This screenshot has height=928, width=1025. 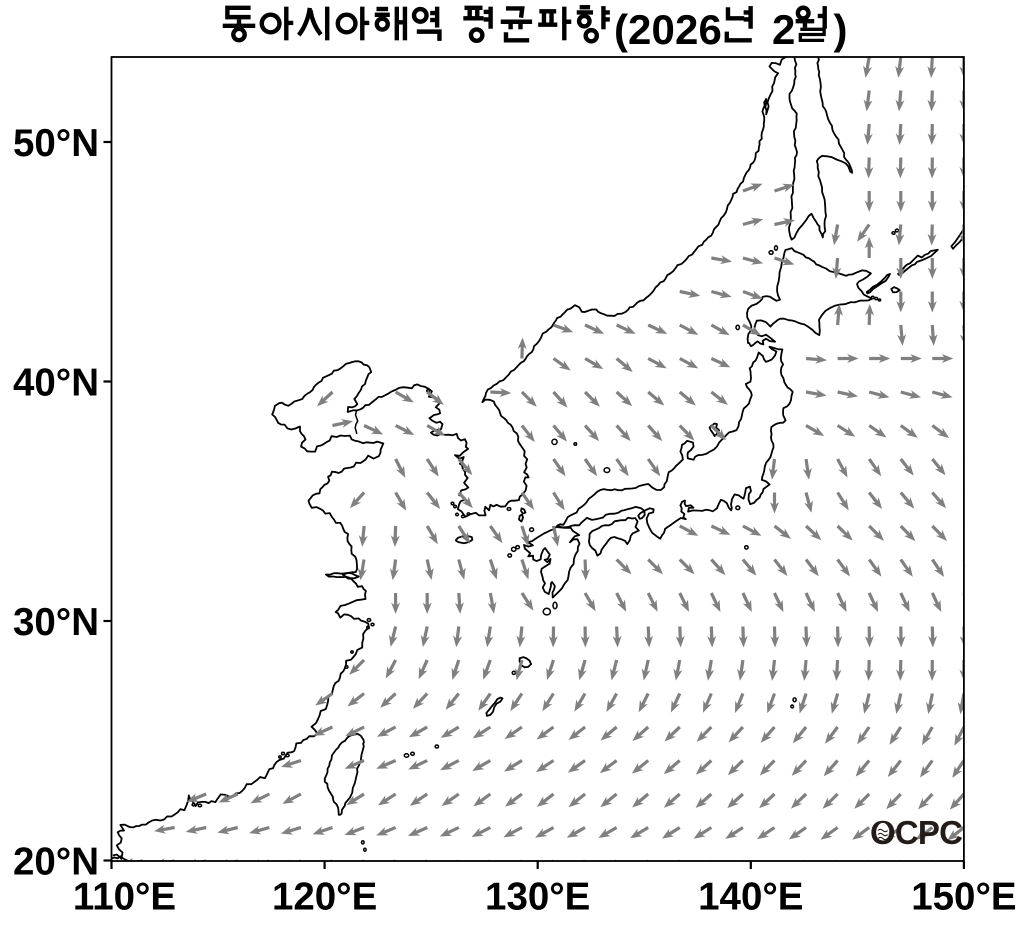 I want to click on svg-text: 140°E, so click(x=750, y=897).